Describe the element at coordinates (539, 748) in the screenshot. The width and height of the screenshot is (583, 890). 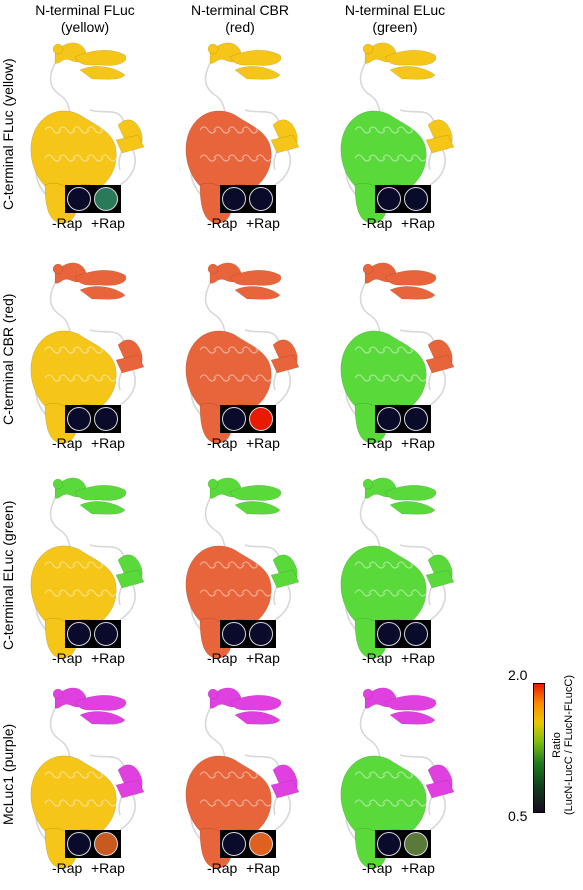
I see `colorbar-gradient` at that location.